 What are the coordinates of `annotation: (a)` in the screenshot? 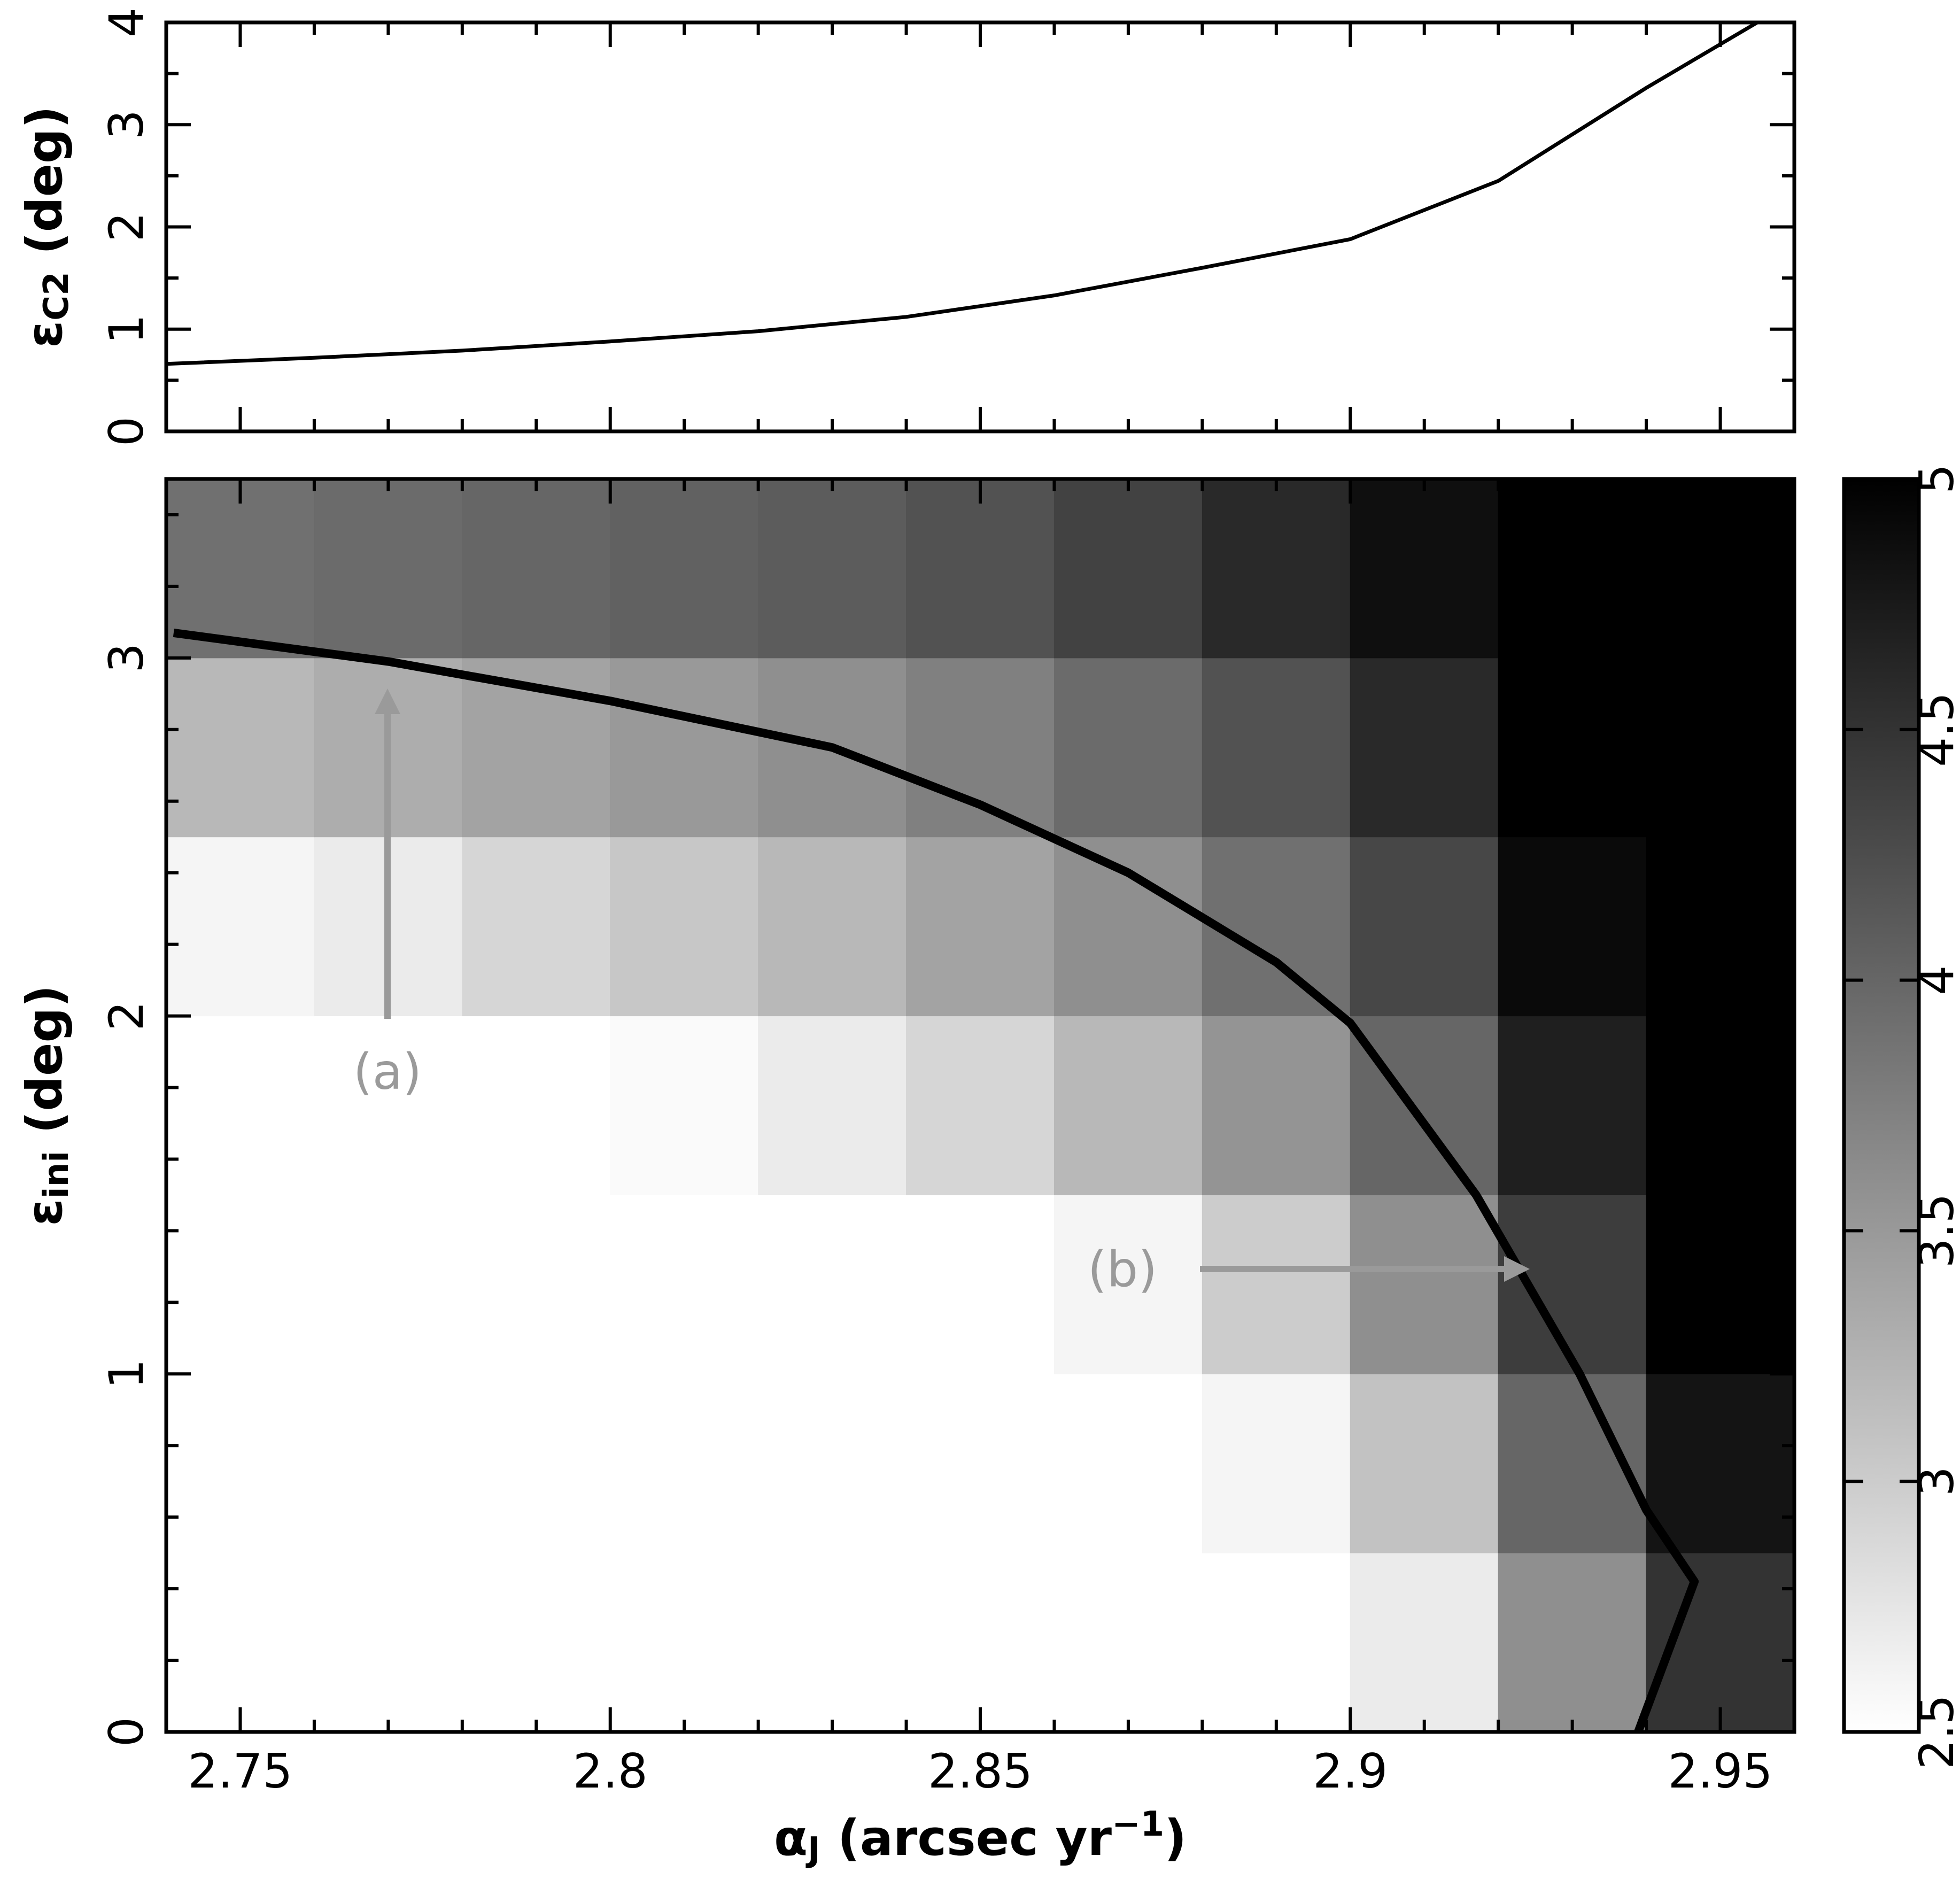 It's located at (387, 1071).